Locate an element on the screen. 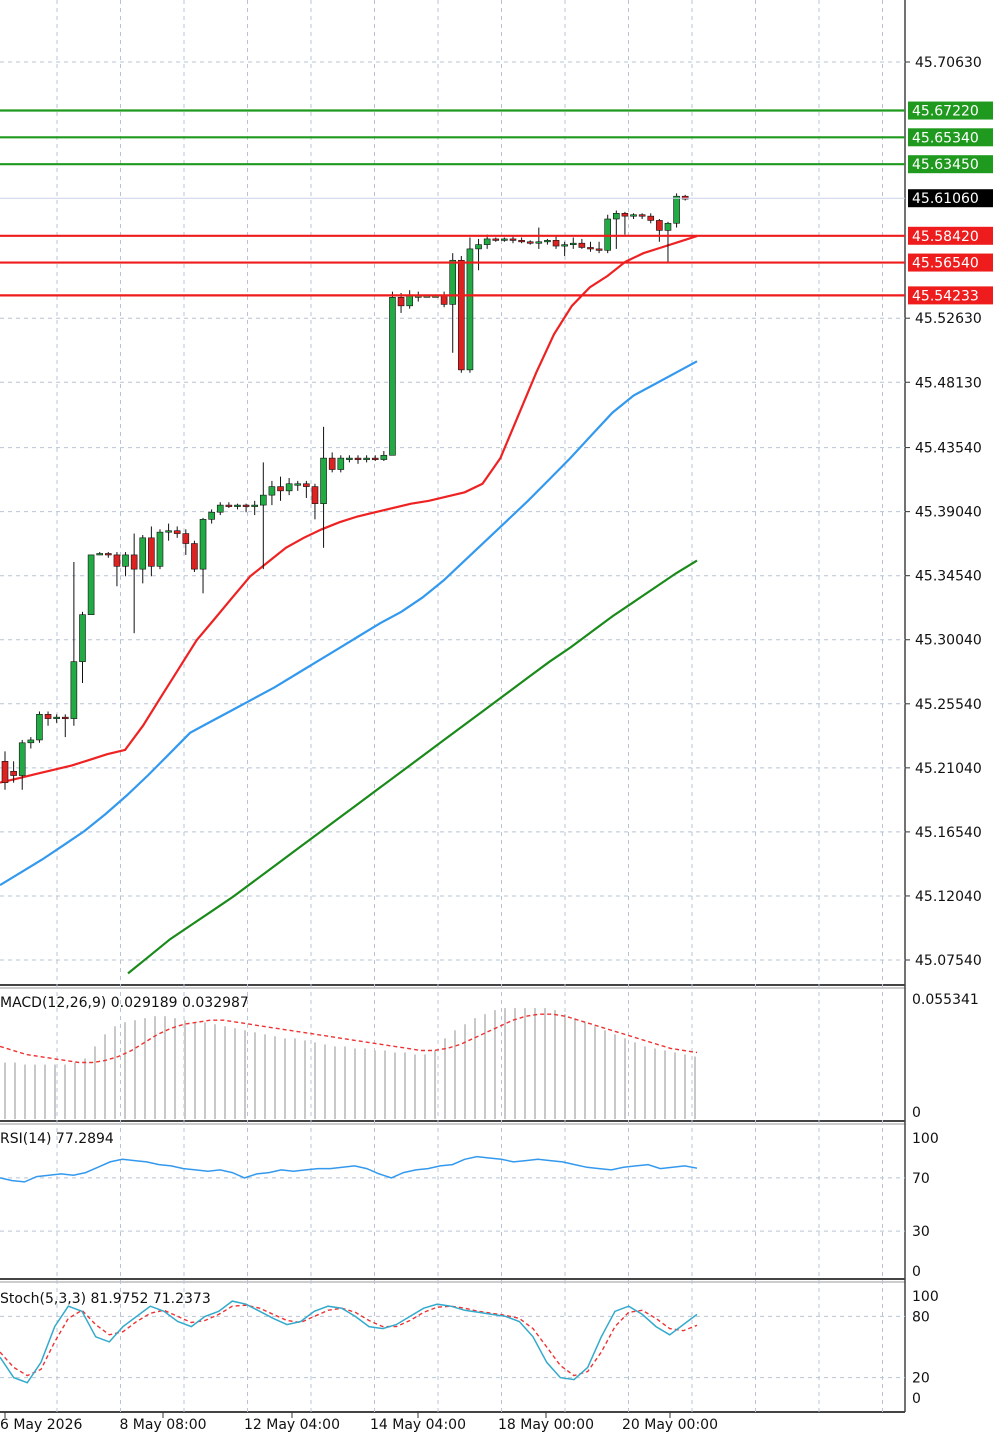 This screenshot has width=1000, height=1445. price-tick-label: 45.21040 is located at coordinates (948, 769).